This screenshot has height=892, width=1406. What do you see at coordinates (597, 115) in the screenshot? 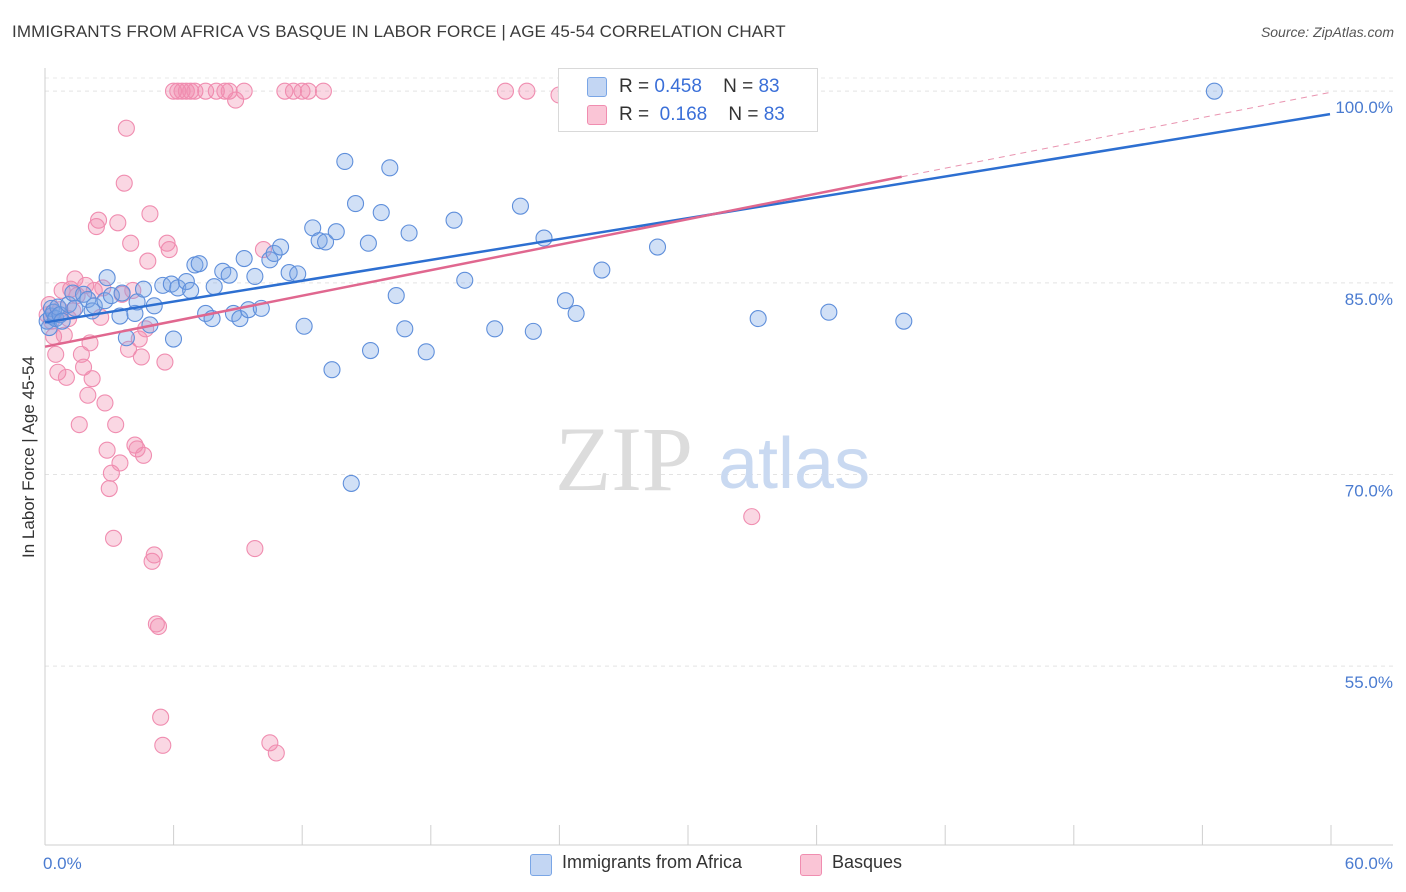
I see `legend-swatch-pink` at bounding box center [597, 115].